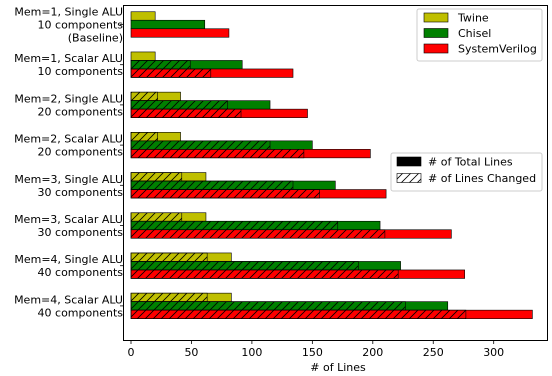  I want to click on legend-label-total-lines: # of Total Lines, so click(470, 162).